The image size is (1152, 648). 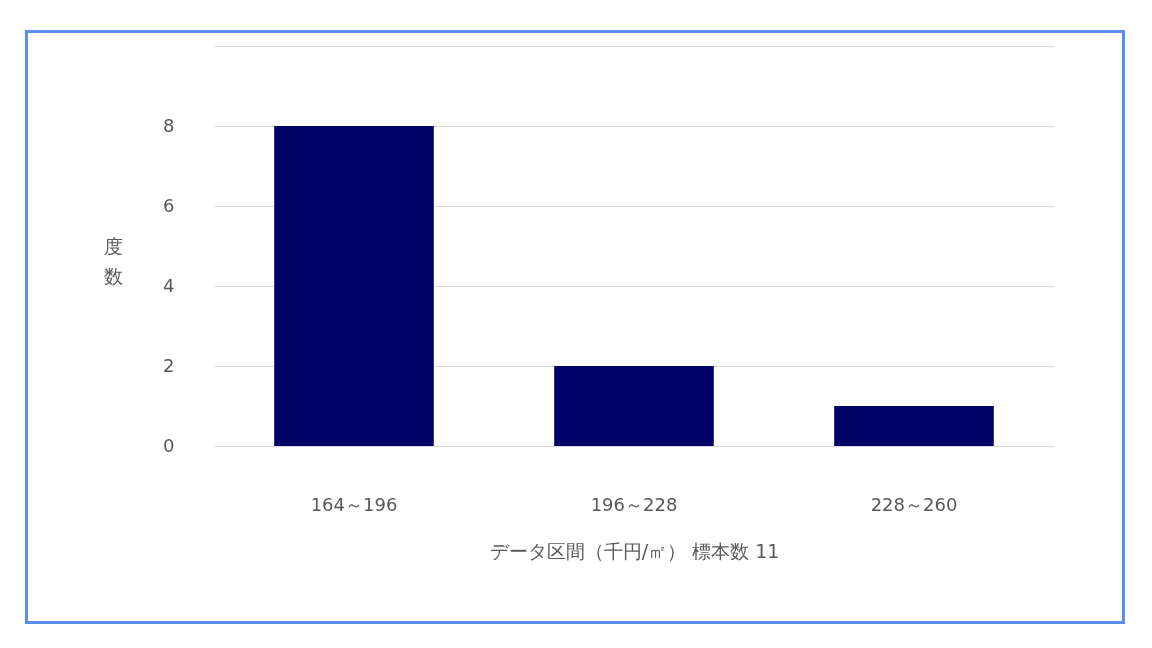 What do you see at coordinates (169, 205) in the screenshot?
I see `y-tick-label: 6` at bounding box center [169, 205].